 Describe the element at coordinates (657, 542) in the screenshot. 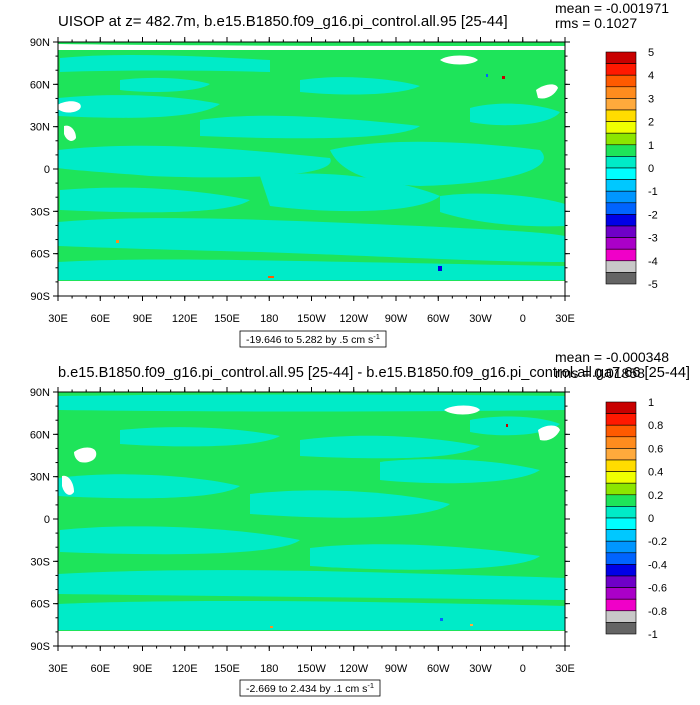

I see `colorbar-label: -0.2` at that location.